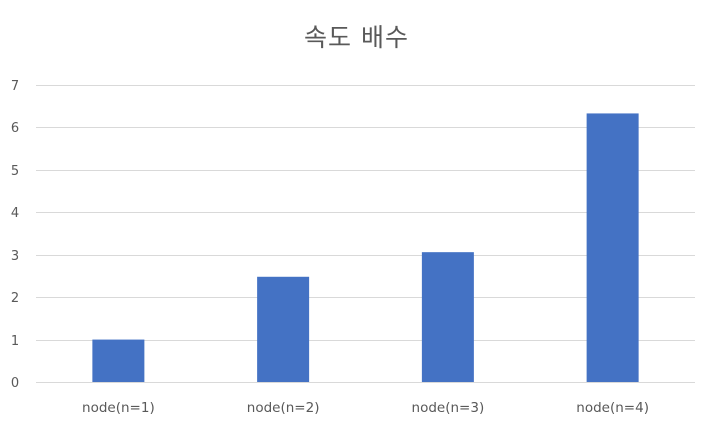  I want to click on y-tick-label: 3, so click(15, 256).